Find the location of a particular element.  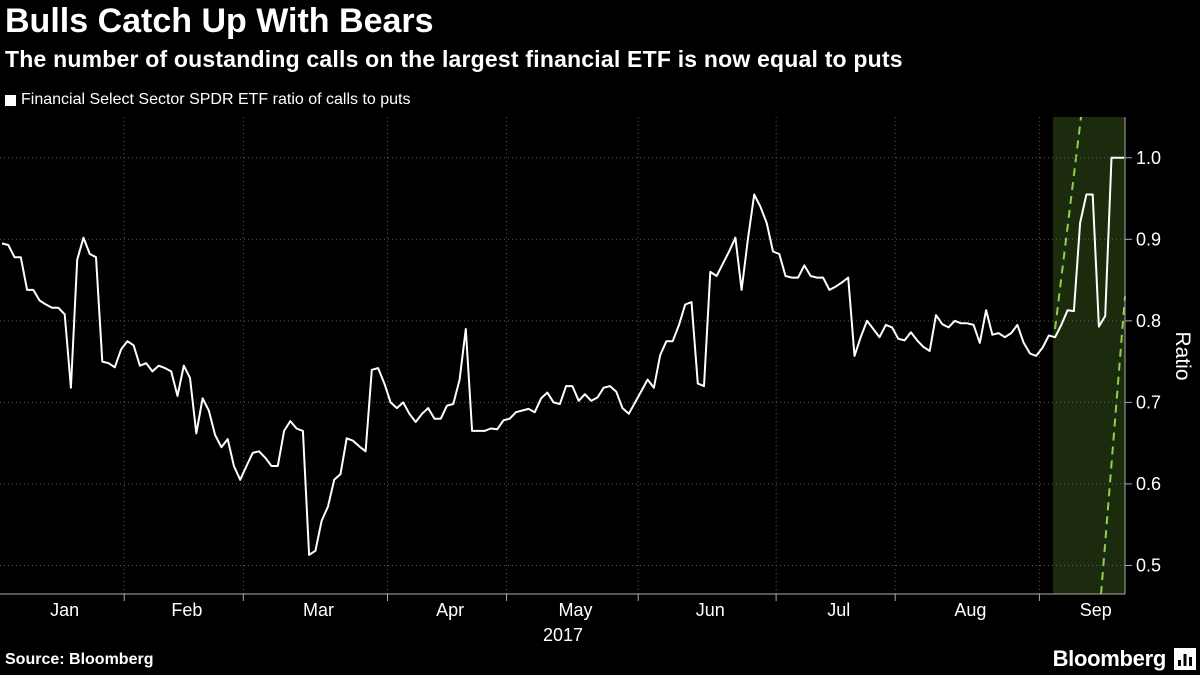

x-tick-label: Aug is located at coordinates (970, 610).